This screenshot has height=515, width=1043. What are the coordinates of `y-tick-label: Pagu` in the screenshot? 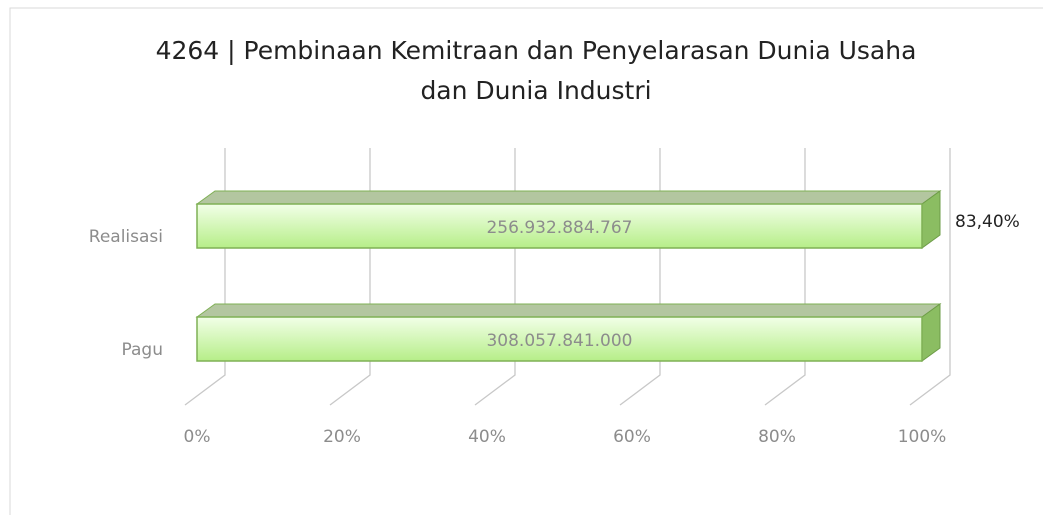 It's located at (142, 350).